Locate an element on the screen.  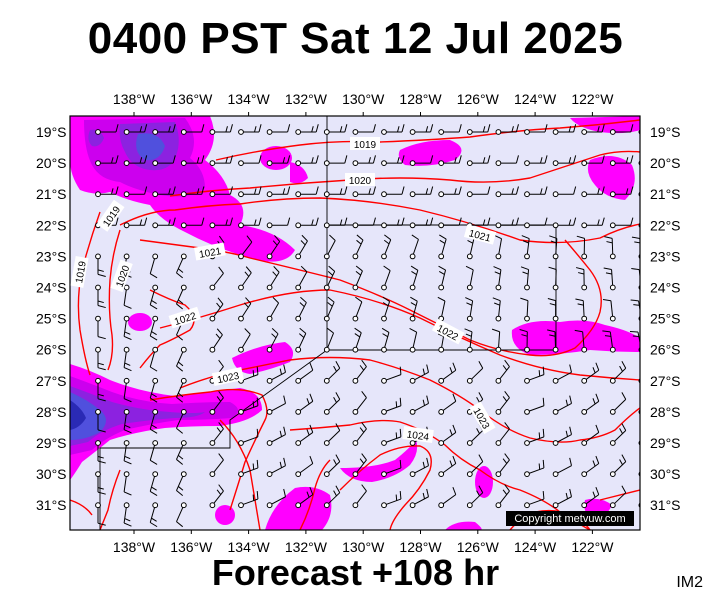
latitude-label-left: 28°S is located at coordinates (51, 412).